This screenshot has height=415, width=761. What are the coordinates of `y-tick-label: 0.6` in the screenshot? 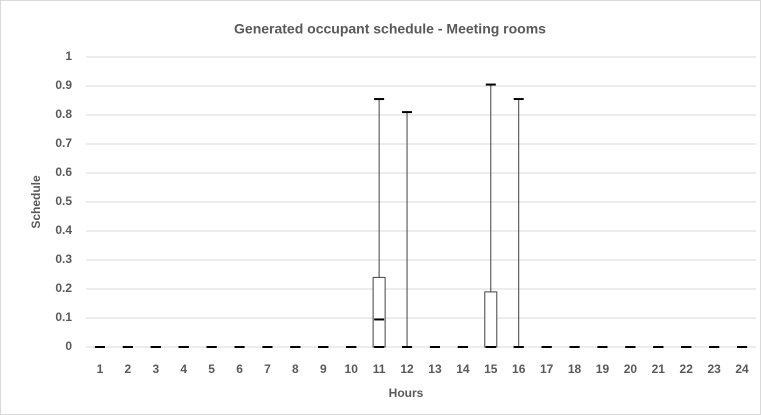 It's located at (63, 172).